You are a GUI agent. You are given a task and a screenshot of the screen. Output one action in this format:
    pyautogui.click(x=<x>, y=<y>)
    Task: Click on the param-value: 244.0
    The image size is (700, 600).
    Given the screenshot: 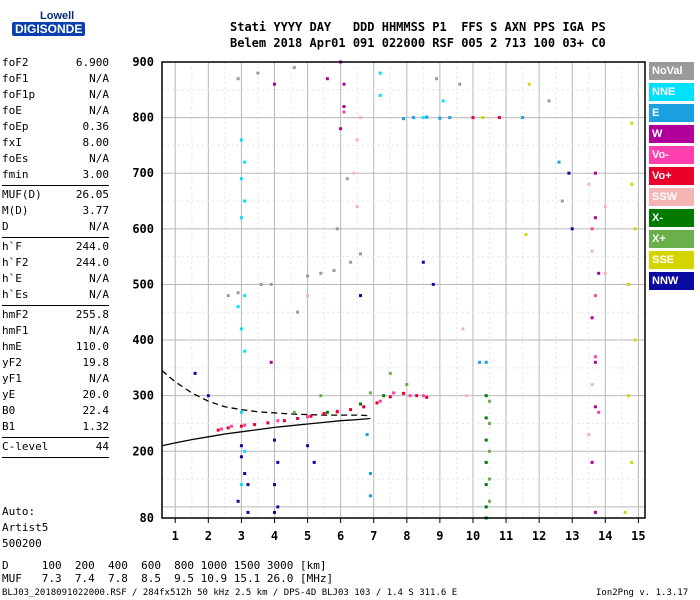 What is the action you would take?
    pyautogui.click(x=92, y=246)
    